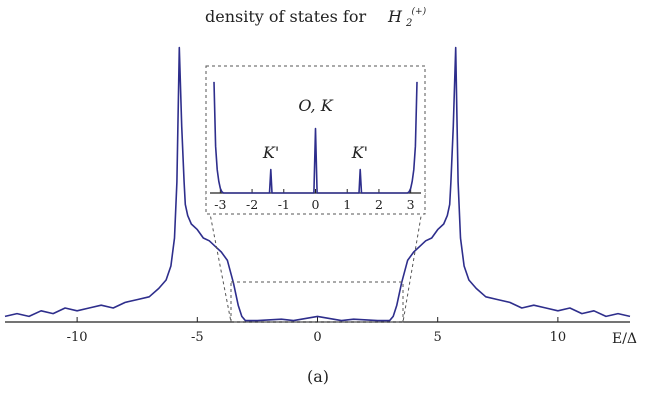  What do you see at coordinates (408, 23) in the screenshot?
I see `chart-title-symbol-sub: 2` at bounding box center [408, 23].